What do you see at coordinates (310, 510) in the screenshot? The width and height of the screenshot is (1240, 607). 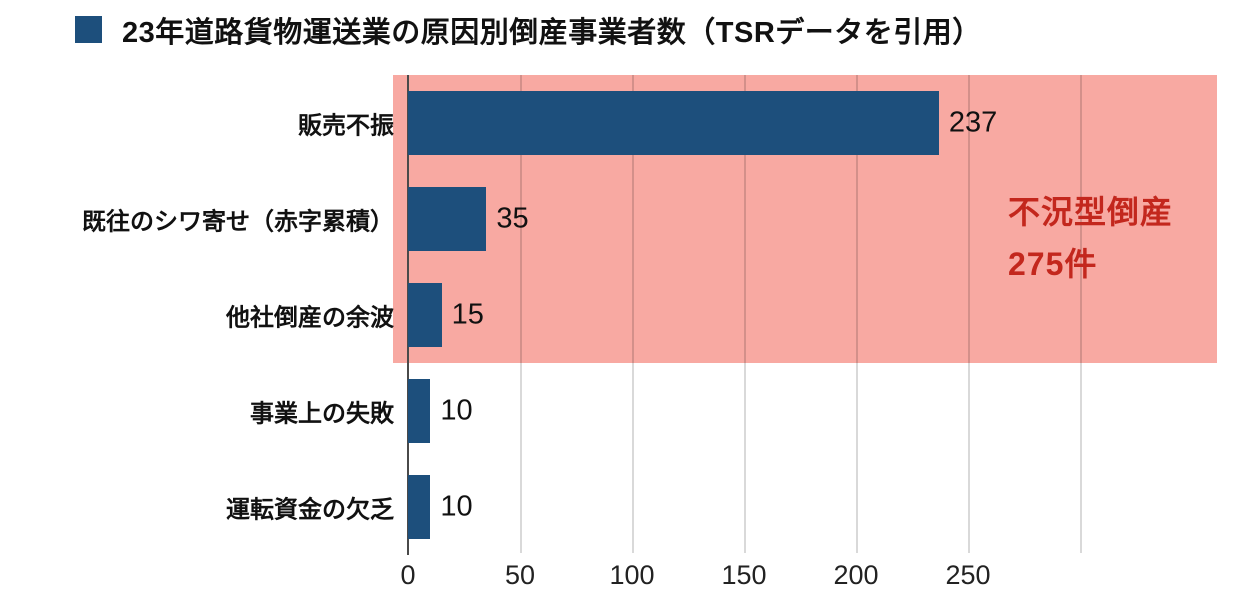 I see `category-label: 運転資金の欠乏` at bounding box center [310, 510].